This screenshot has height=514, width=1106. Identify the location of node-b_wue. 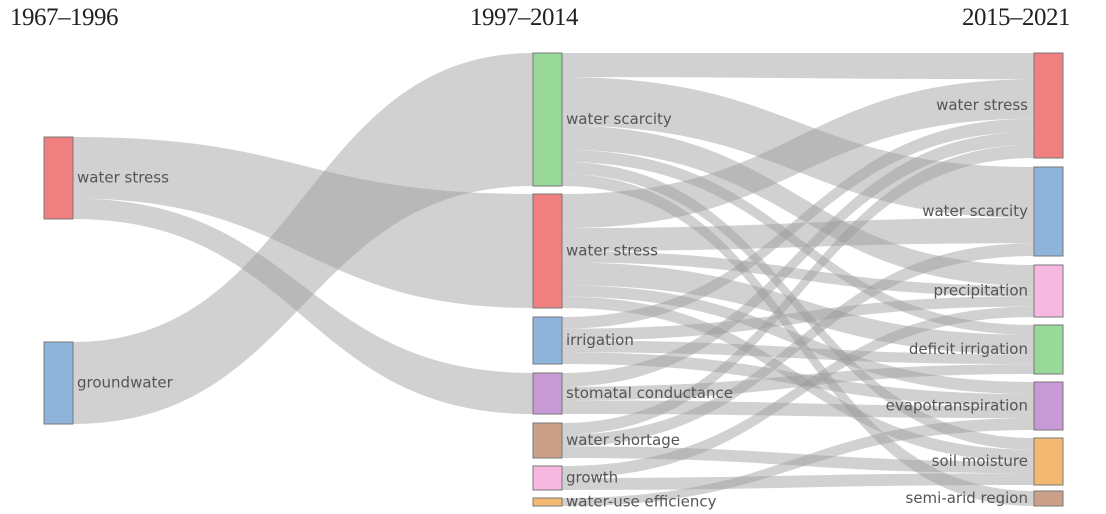
(547, 502).